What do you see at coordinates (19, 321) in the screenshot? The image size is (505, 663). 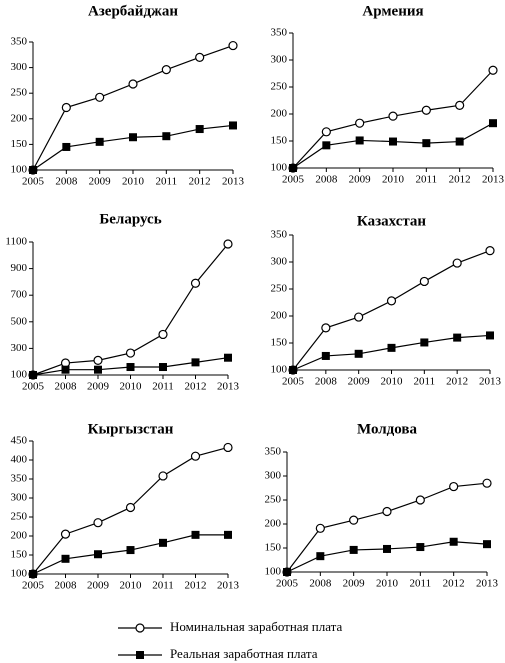 I see `y-tick-label: 500` at bounding box center [19, 321].